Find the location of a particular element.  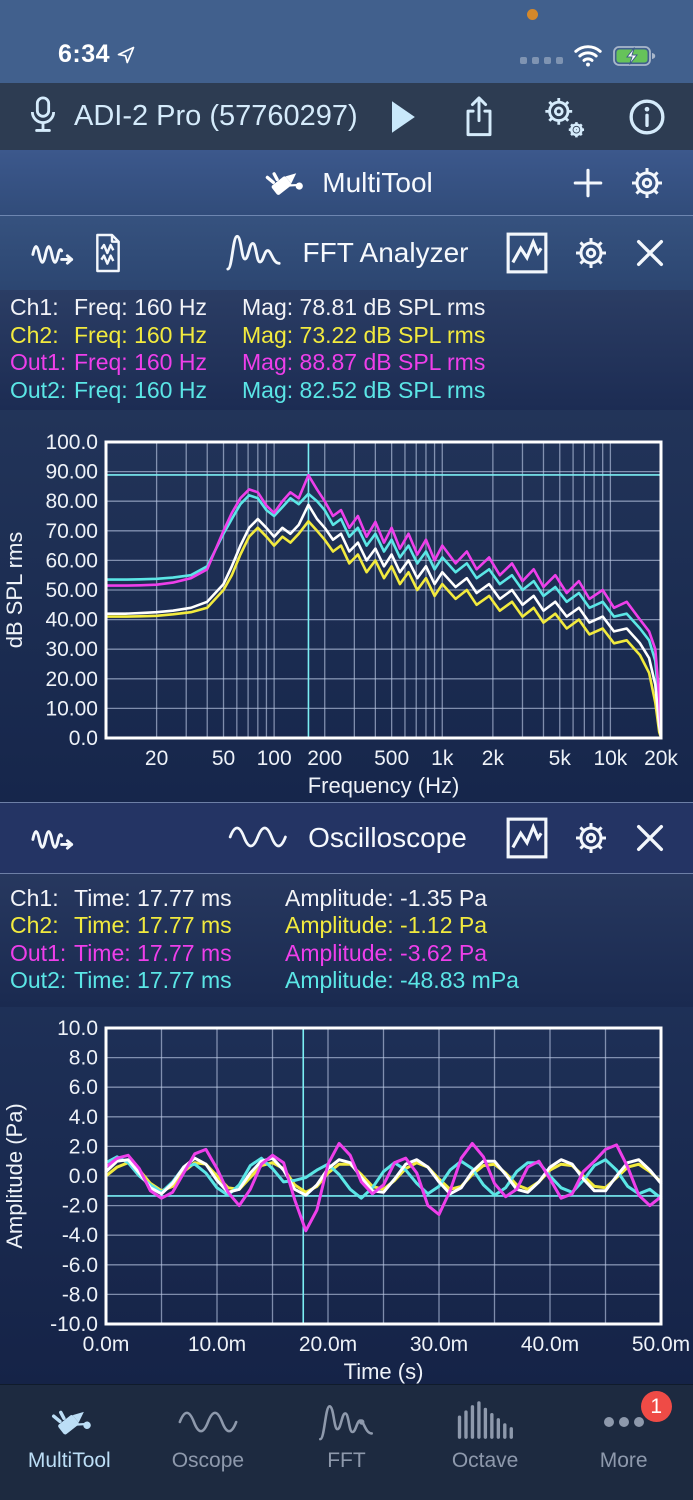

share-button is located at coordinates (479, 117).